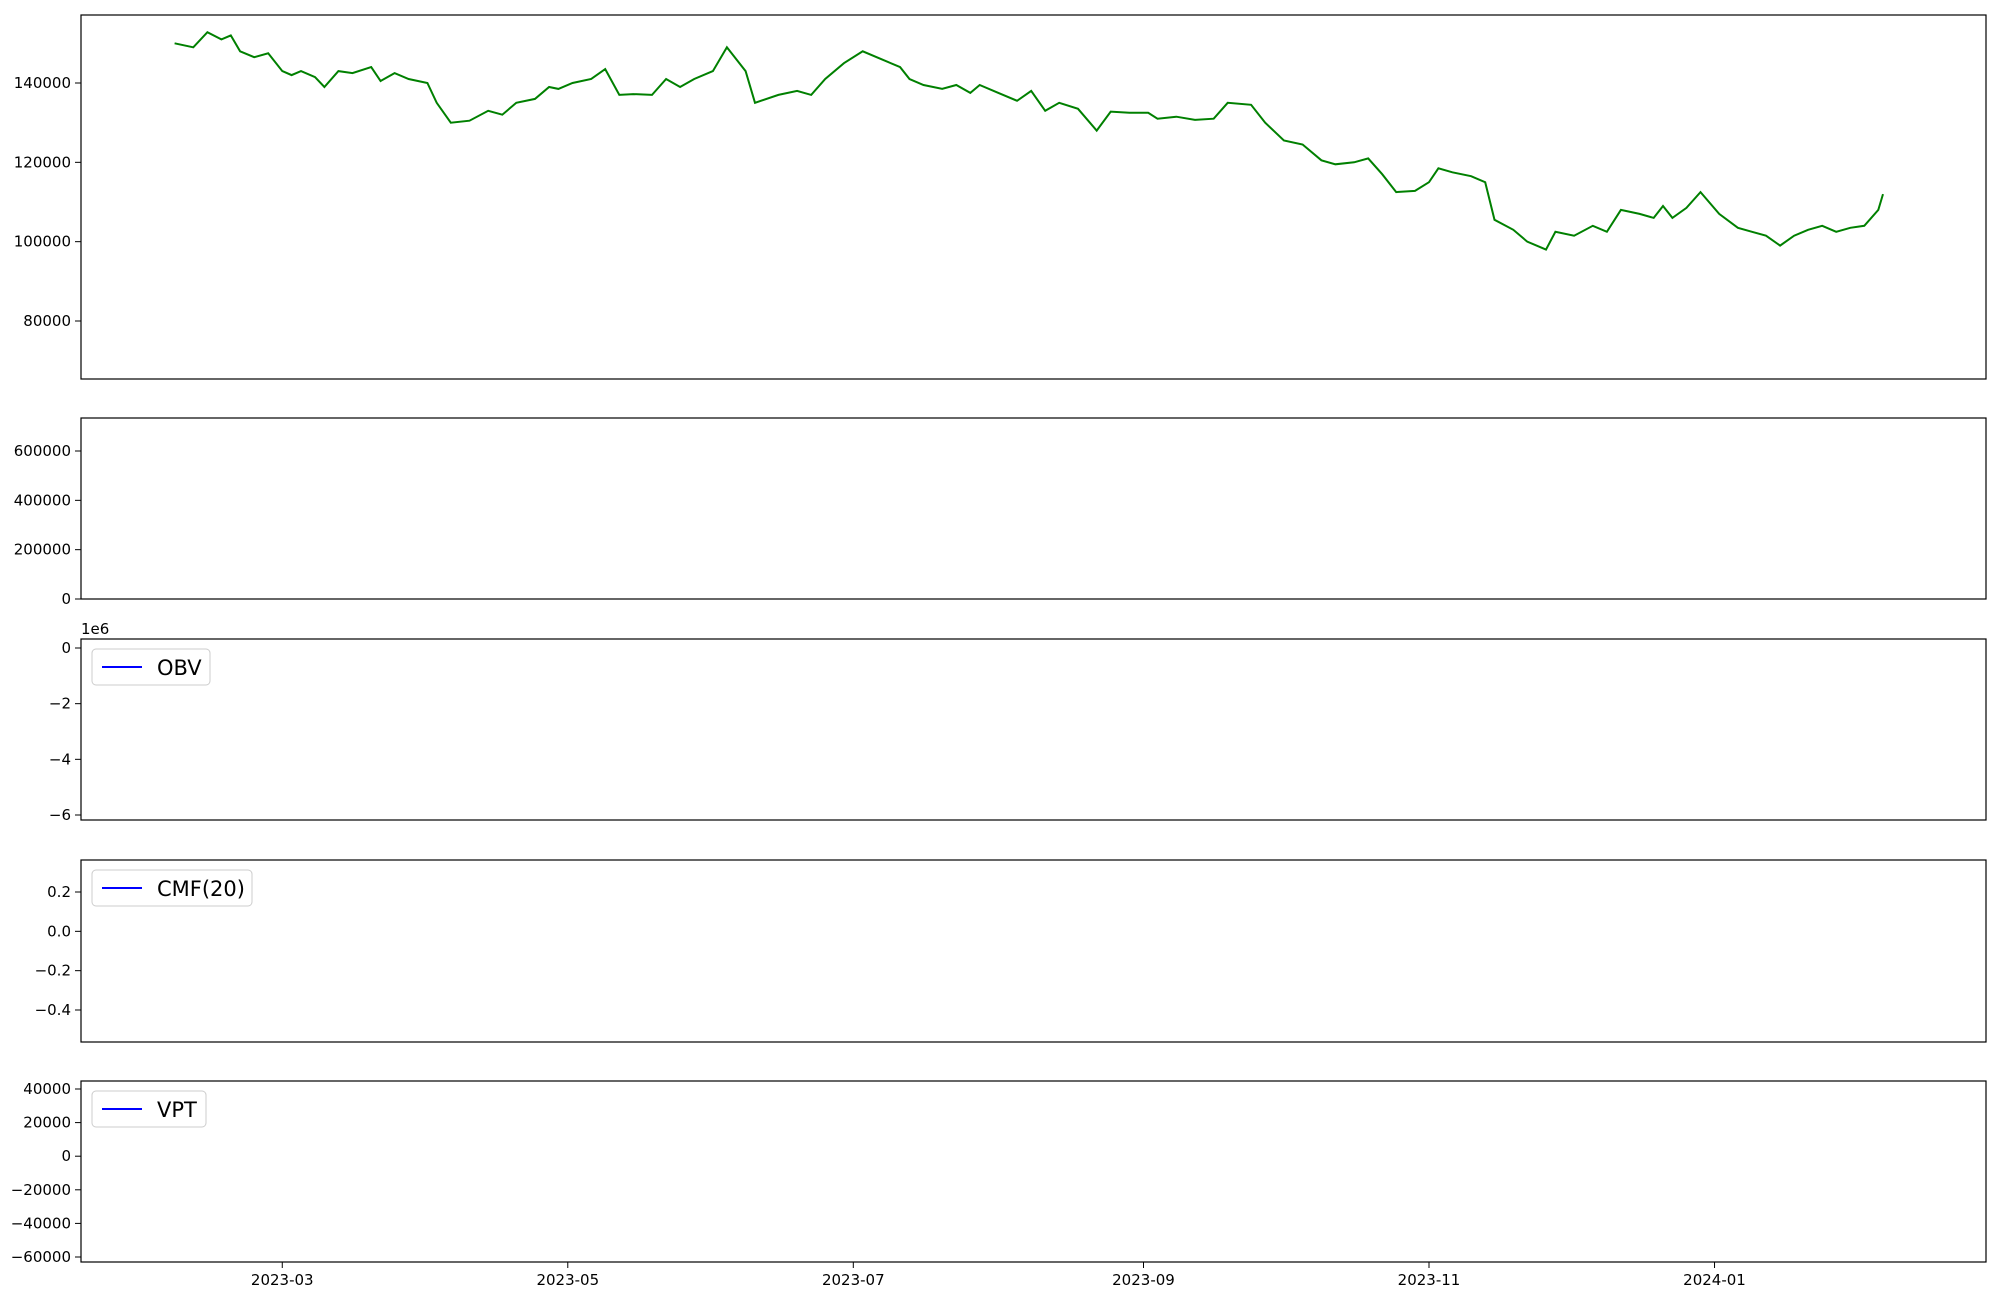 The width and height of the screenshot is (2000, 1300). I want to click on cmf-panel: 0.2 0.0 −0.2 −0.4 CMF(20), so click(1011, 951).